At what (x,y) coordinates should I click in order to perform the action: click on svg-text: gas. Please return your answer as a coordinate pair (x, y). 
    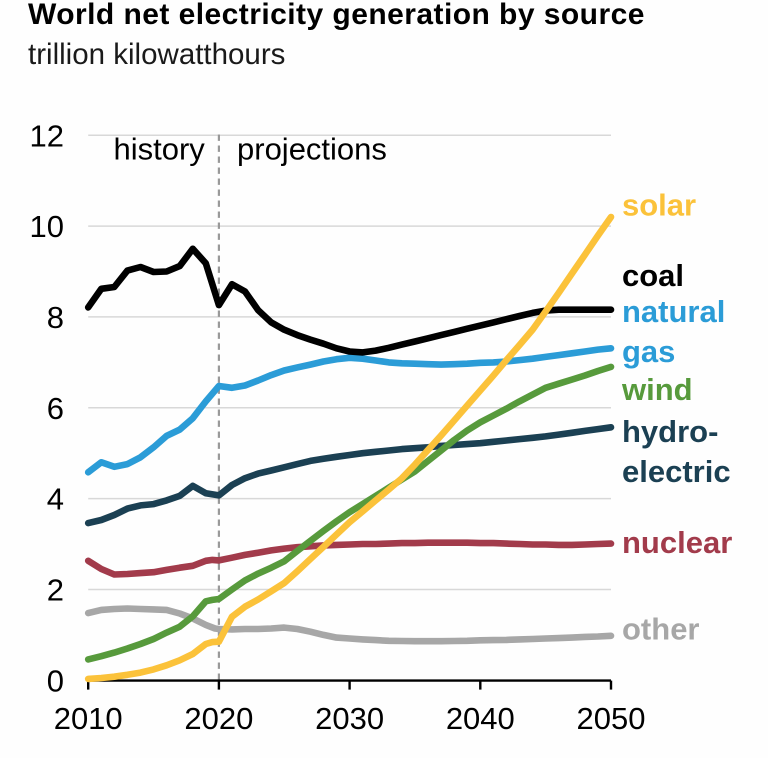
    Looking at the image, I should click on (648, 351).